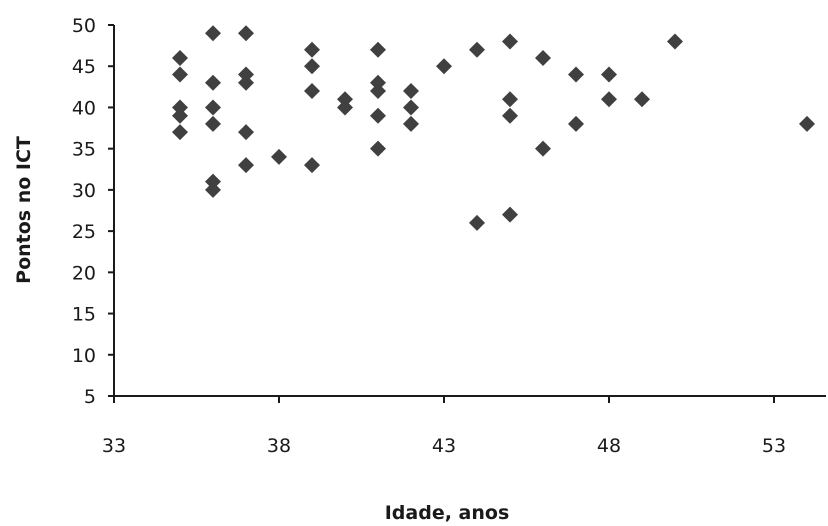 Image resolution: width=828 pixels, height=526 pixels. What do you see at coordinates (84, 356) in the screenshot?
I see `y-tick-label: 10` at bounding box center [84, 356].